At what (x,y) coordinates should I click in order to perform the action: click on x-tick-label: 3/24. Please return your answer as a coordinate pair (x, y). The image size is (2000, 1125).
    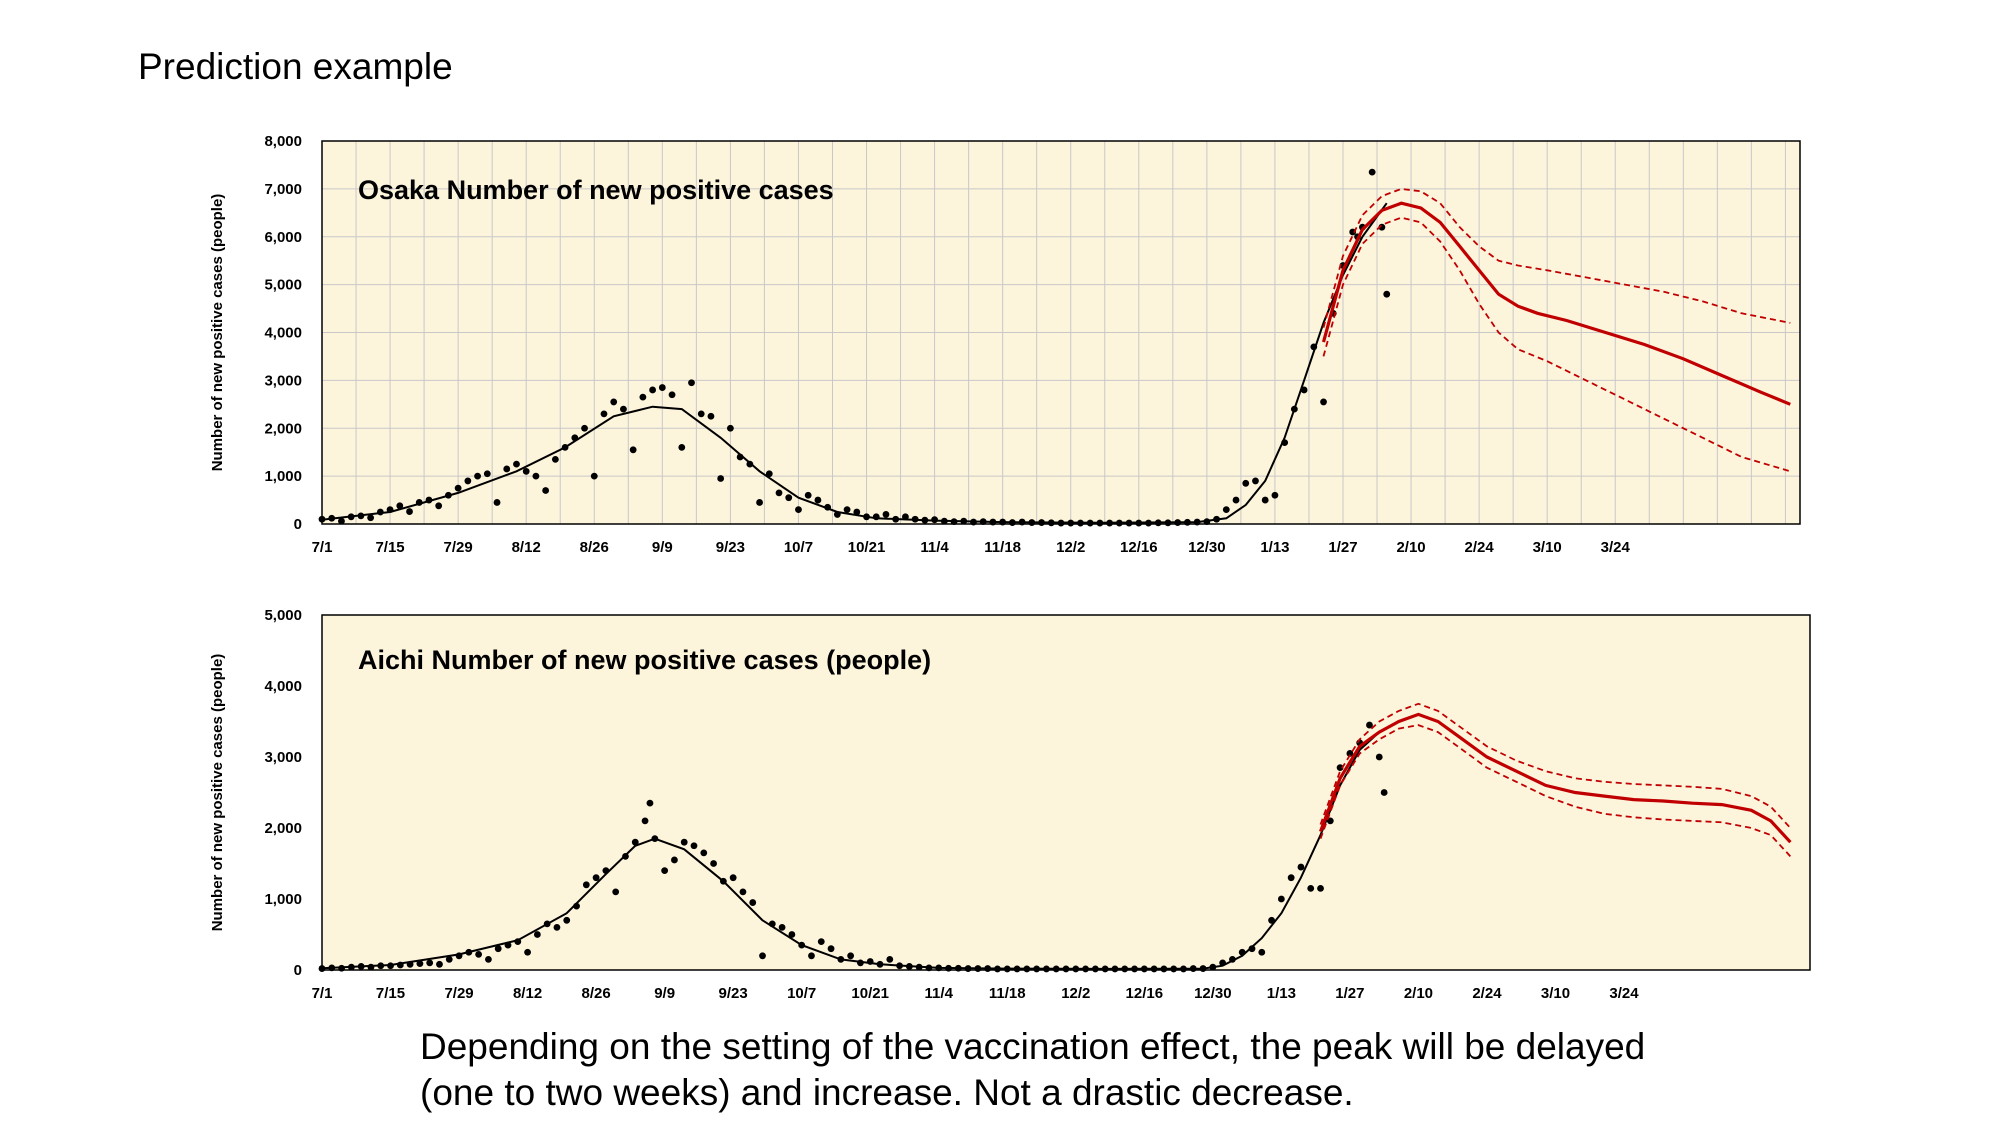
    Looking at the image, I should click on (1624, 993).